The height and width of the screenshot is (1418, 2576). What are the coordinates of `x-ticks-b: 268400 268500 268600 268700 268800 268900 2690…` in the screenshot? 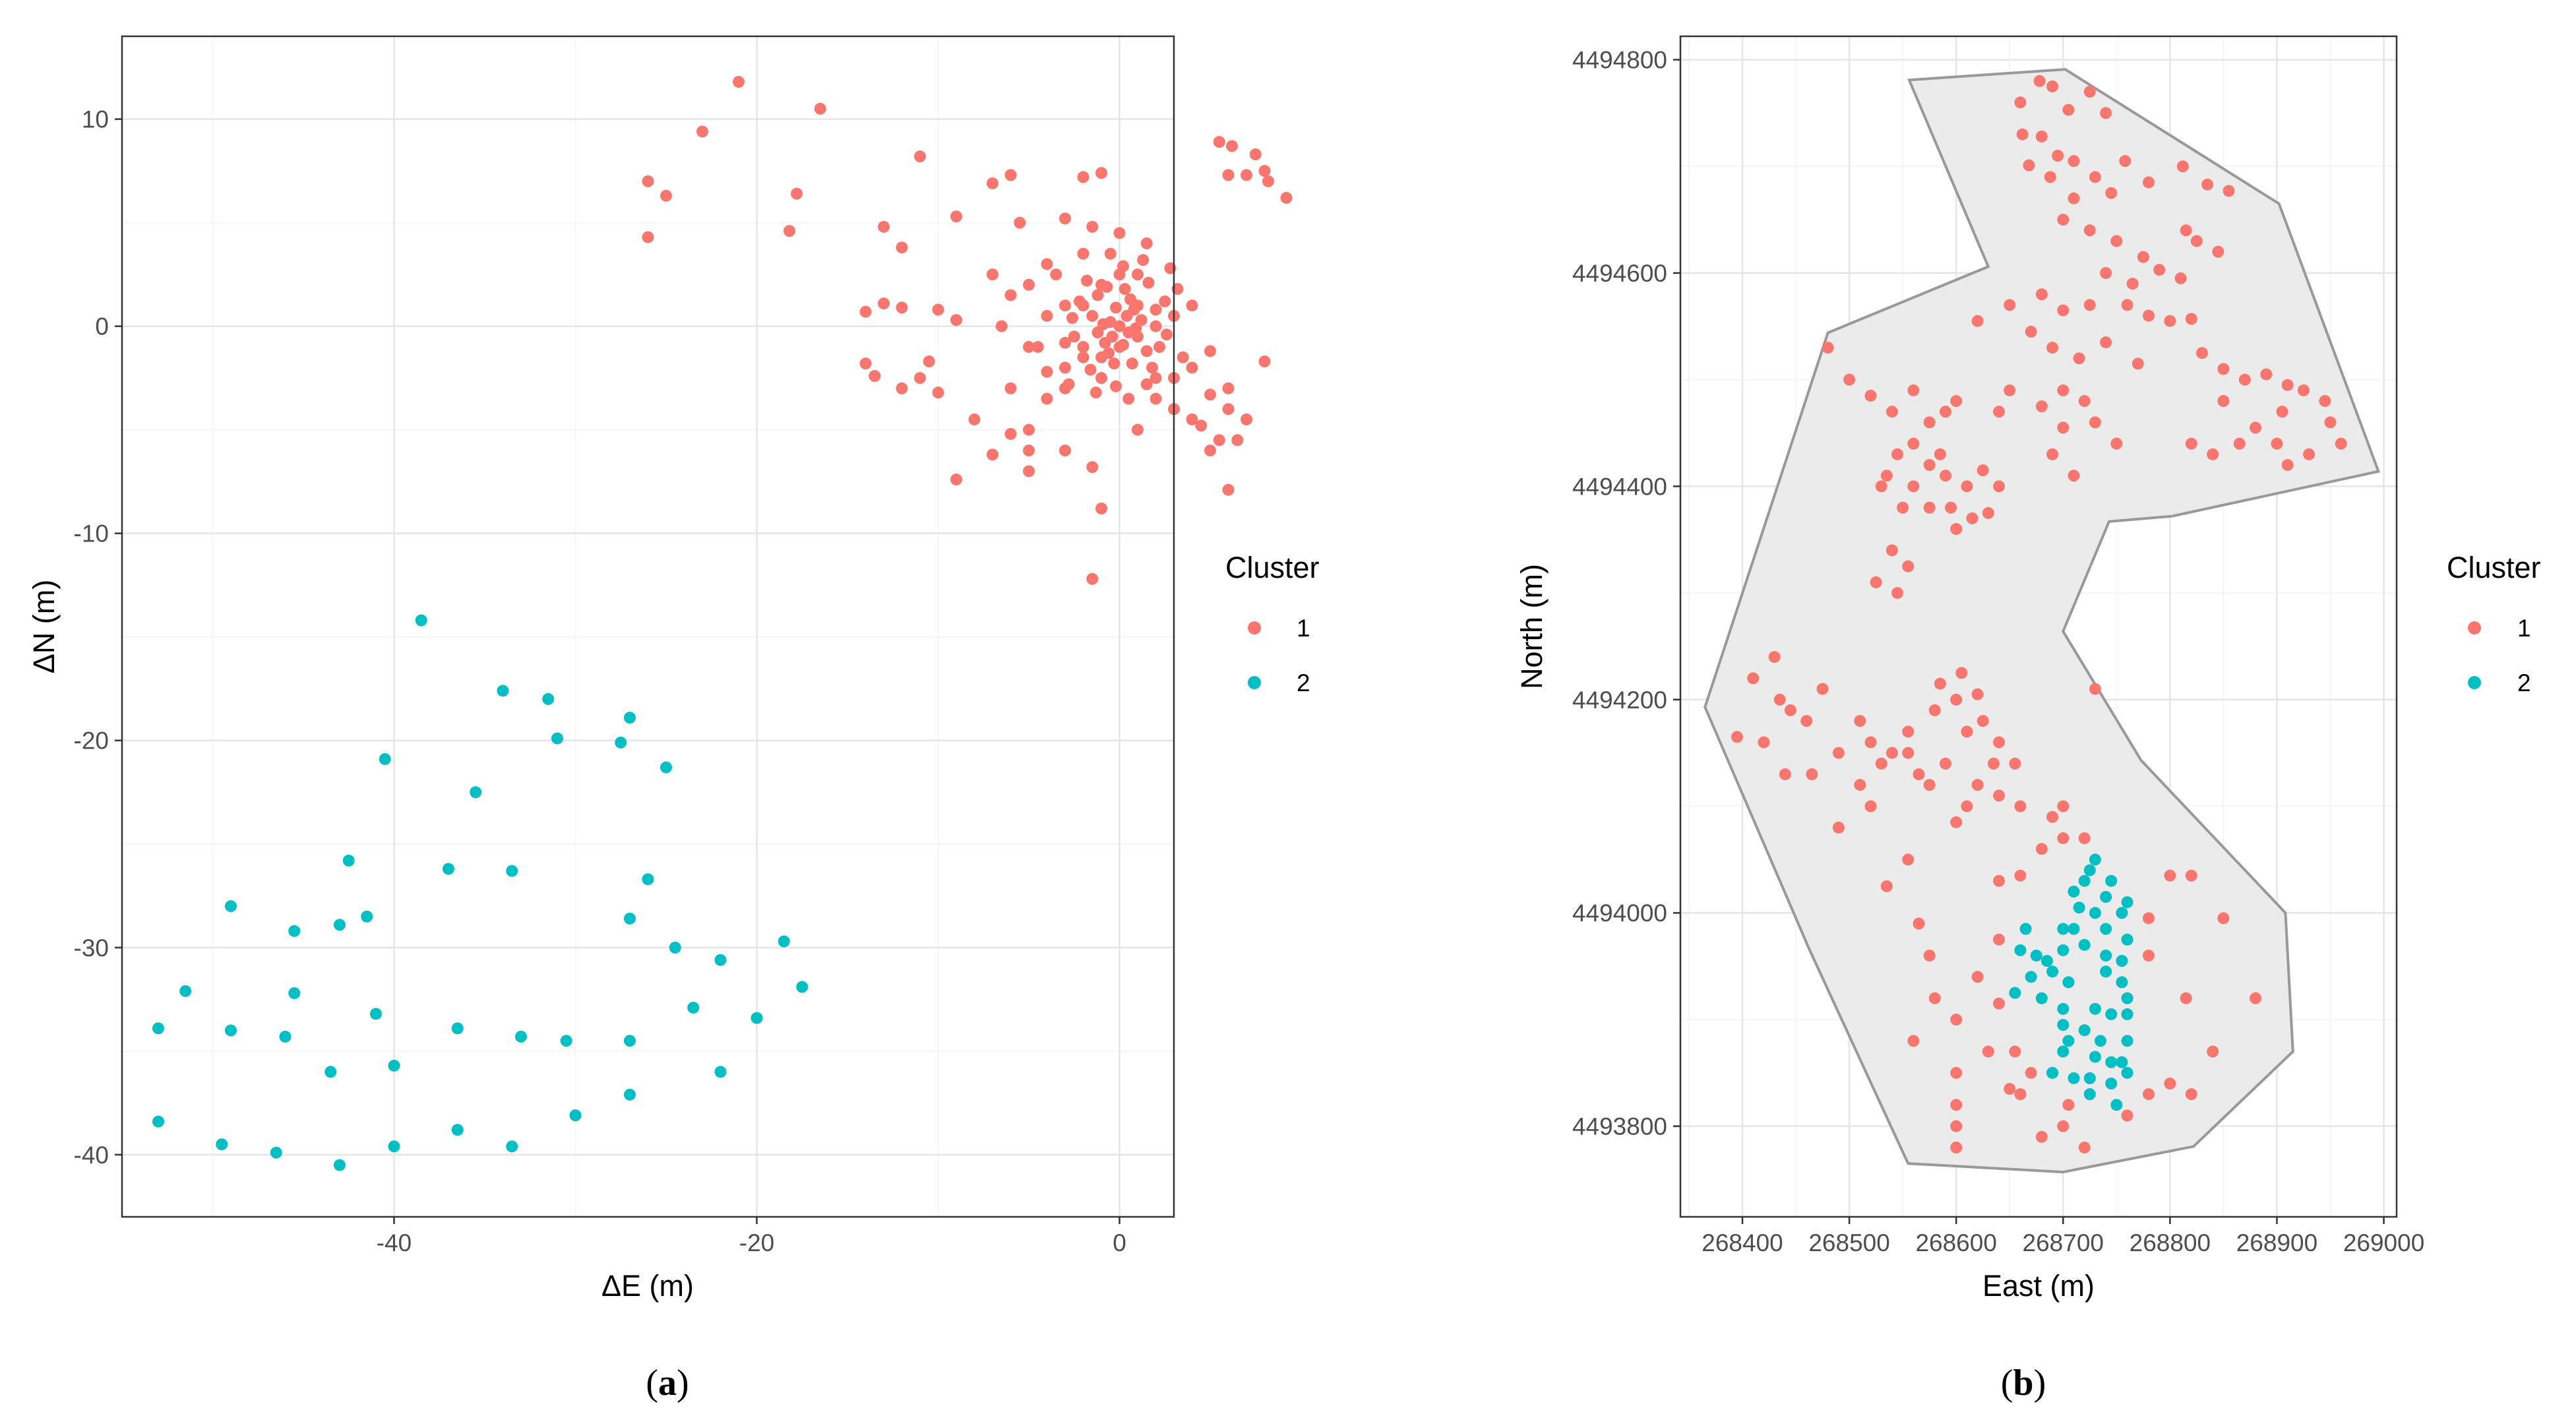 It's located at (2063, 1237).